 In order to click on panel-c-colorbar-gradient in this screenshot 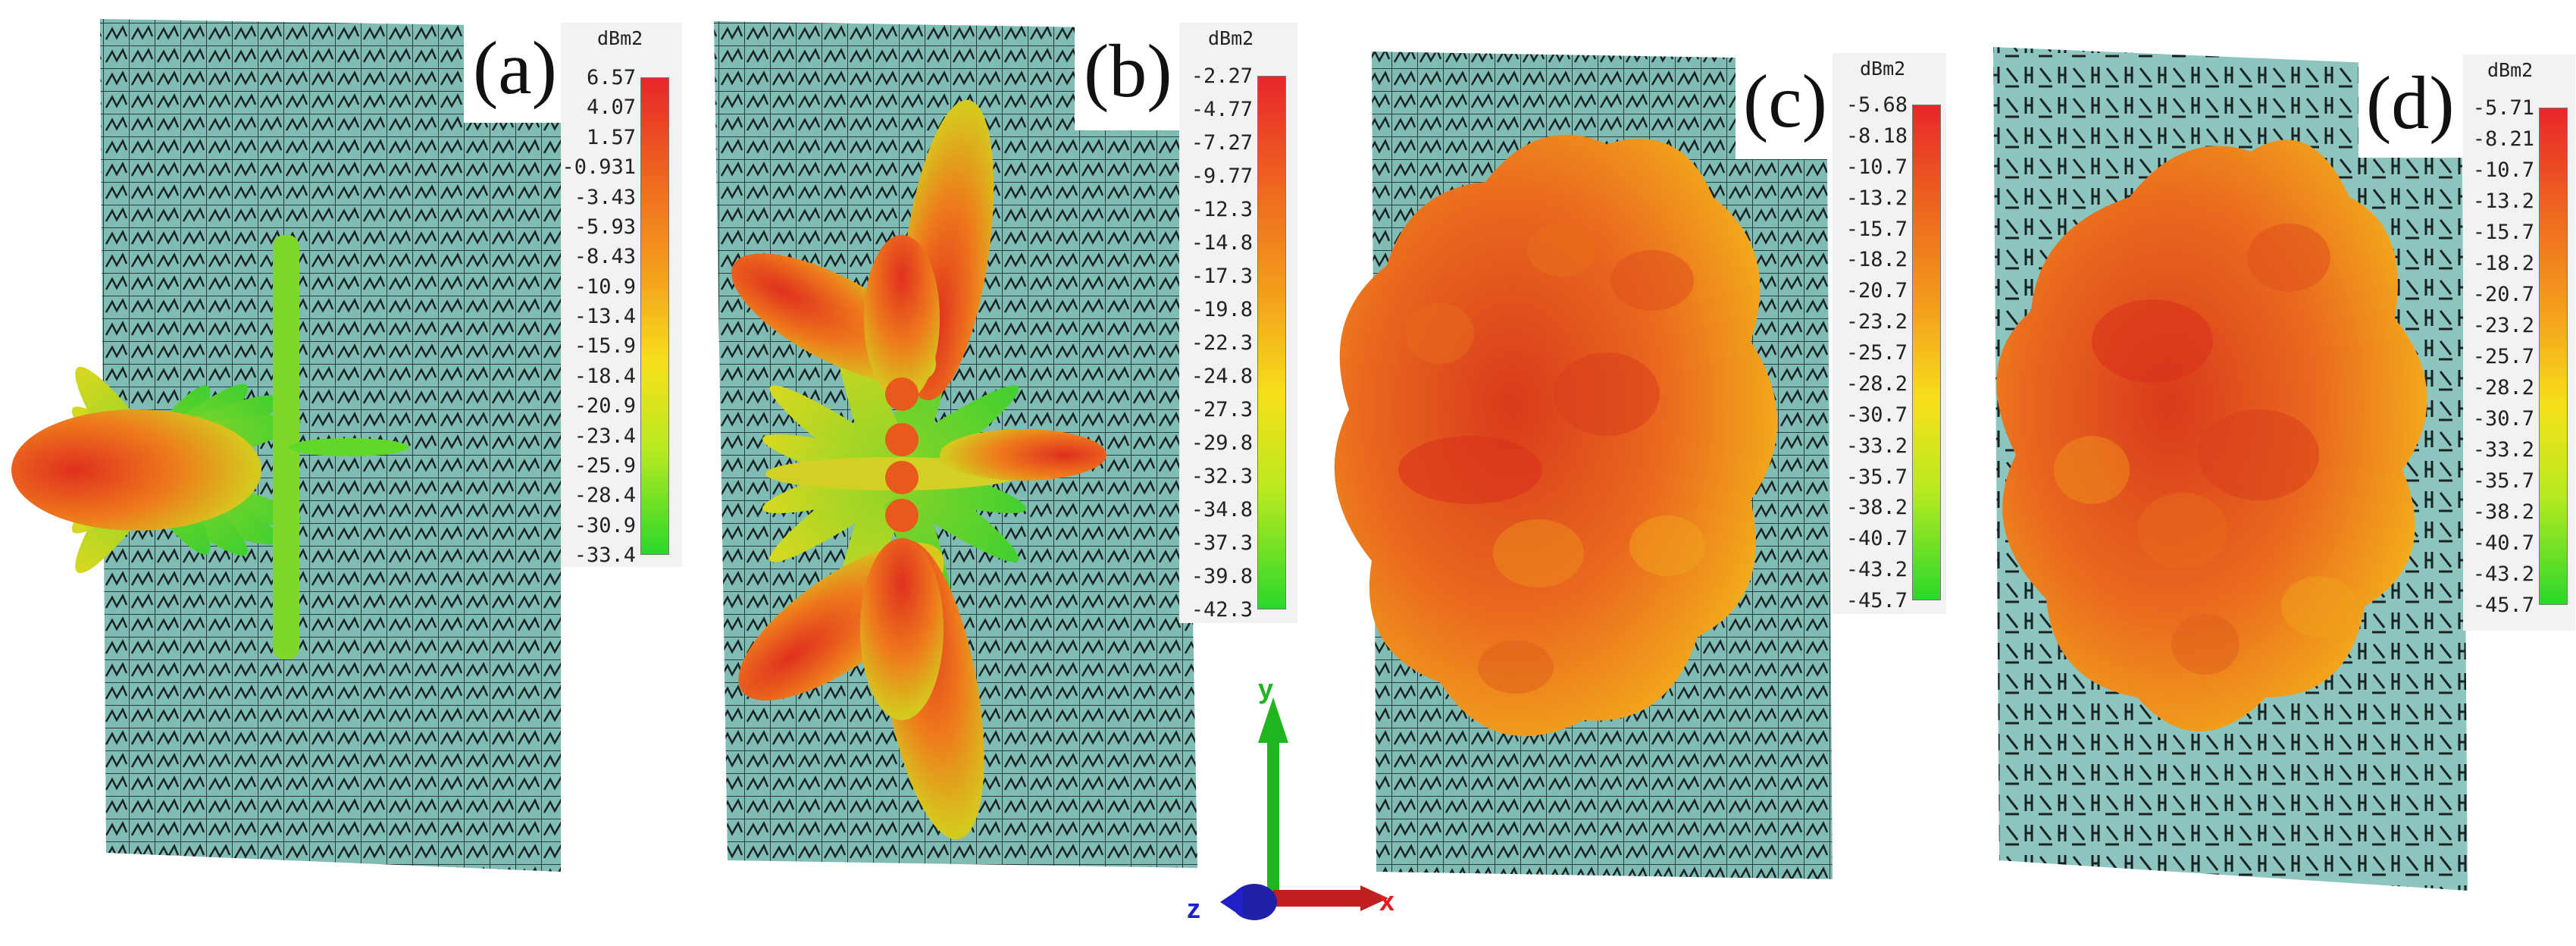, I will do `click(1927, 352)`.